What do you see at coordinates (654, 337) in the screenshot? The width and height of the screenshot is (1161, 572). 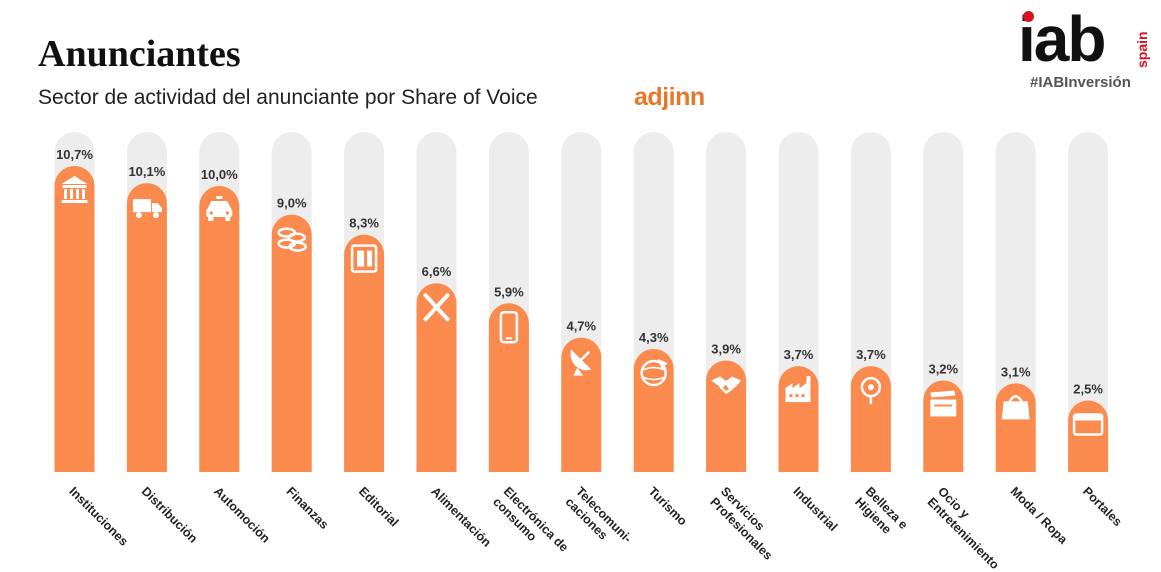 I see `value-label: 4,3%` at bounding box center [654, 337].